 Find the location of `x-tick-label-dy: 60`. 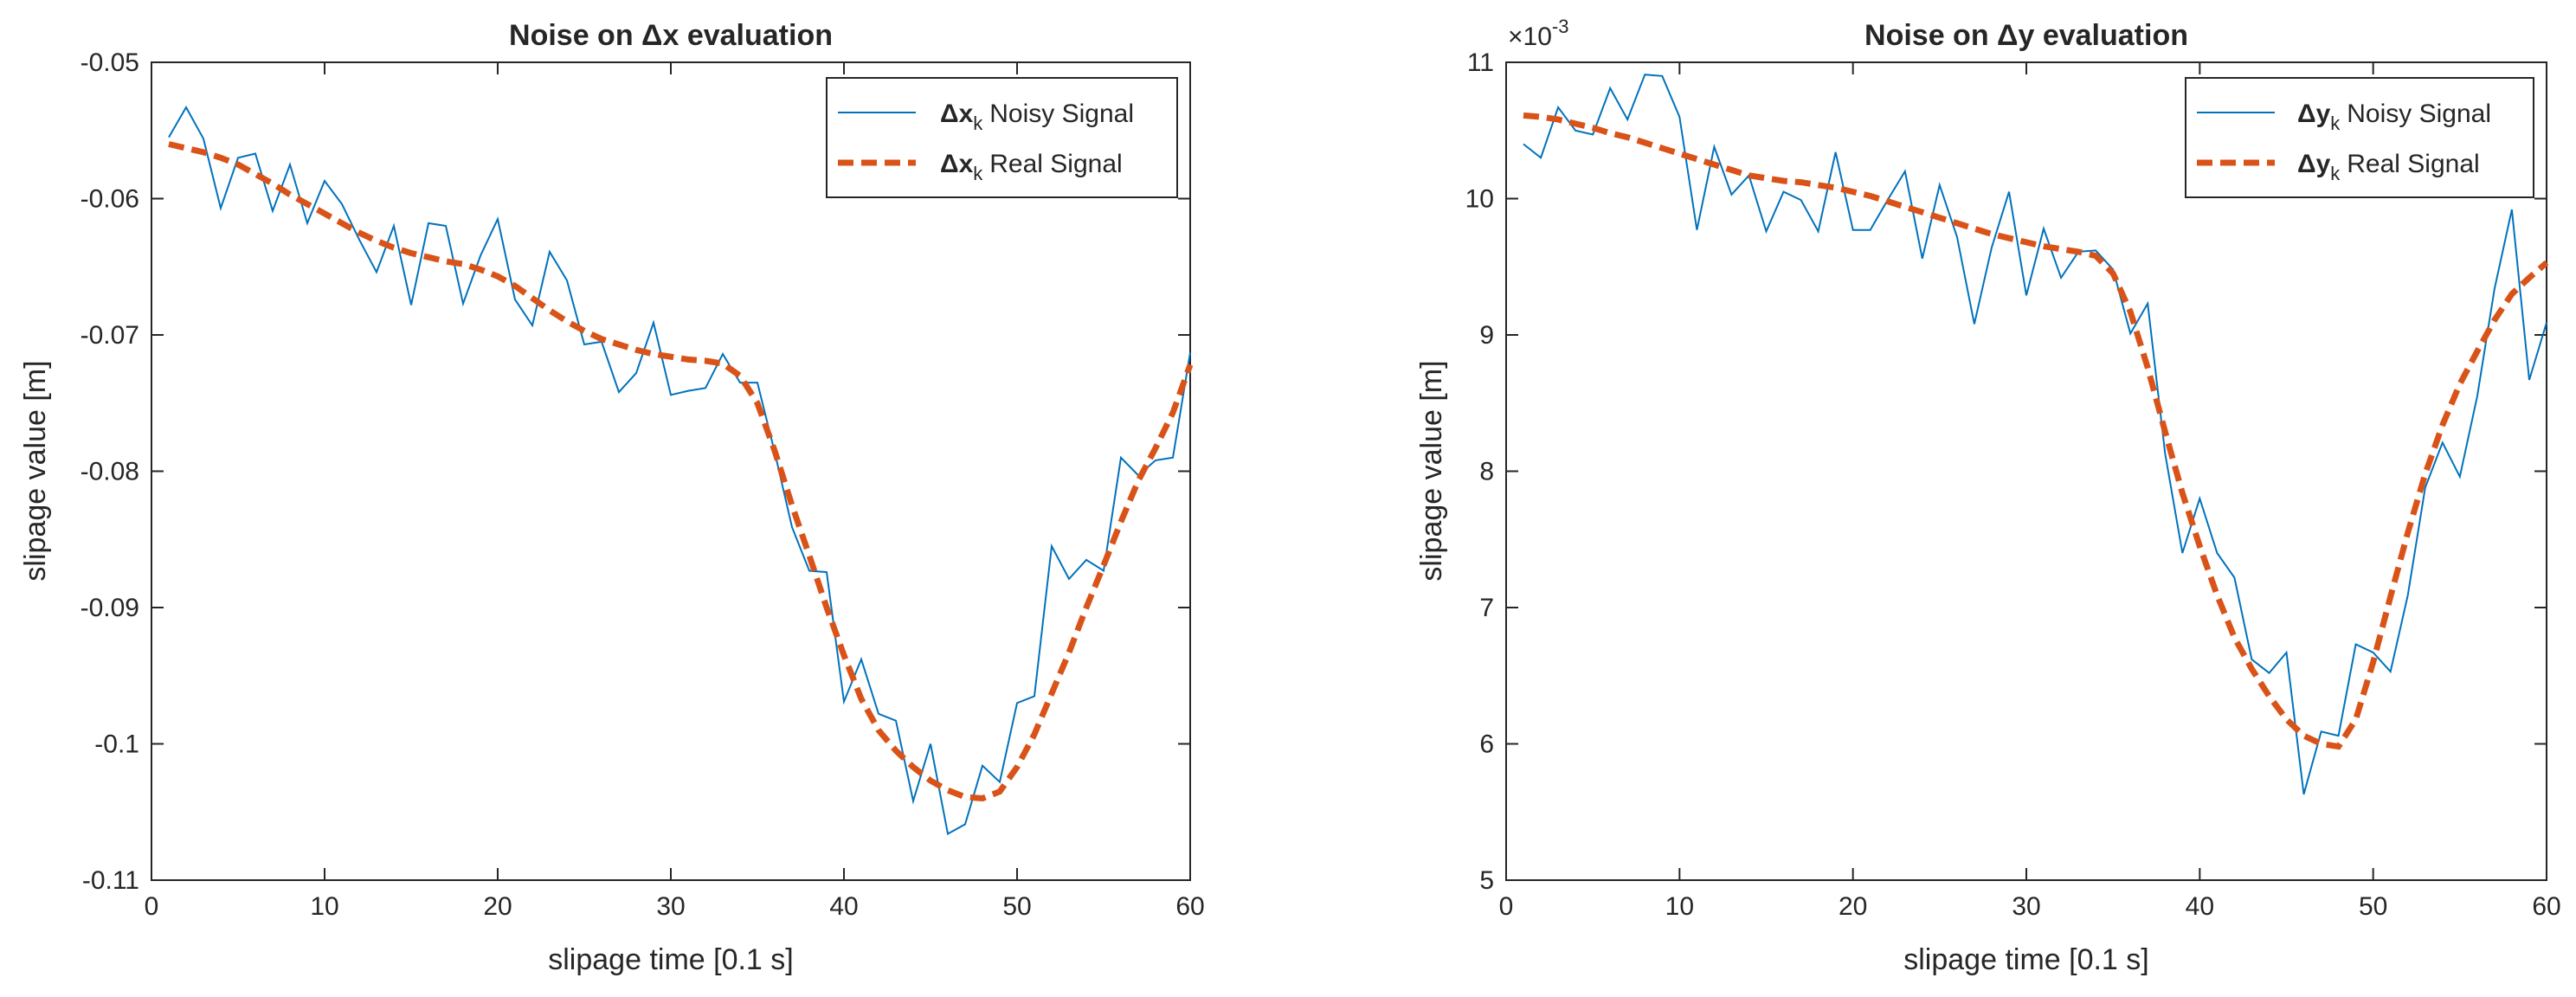

x-tick-label-dy: 60 is located at coordinates (2546, 906).